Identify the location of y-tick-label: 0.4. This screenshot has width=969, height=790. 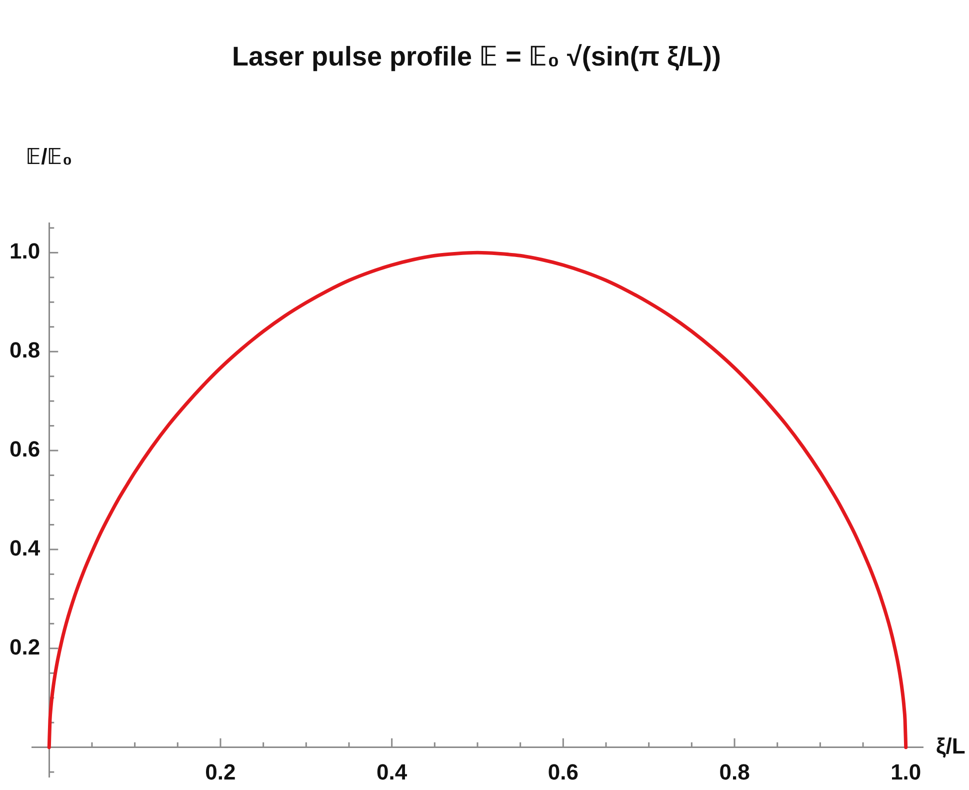
(25, 548).